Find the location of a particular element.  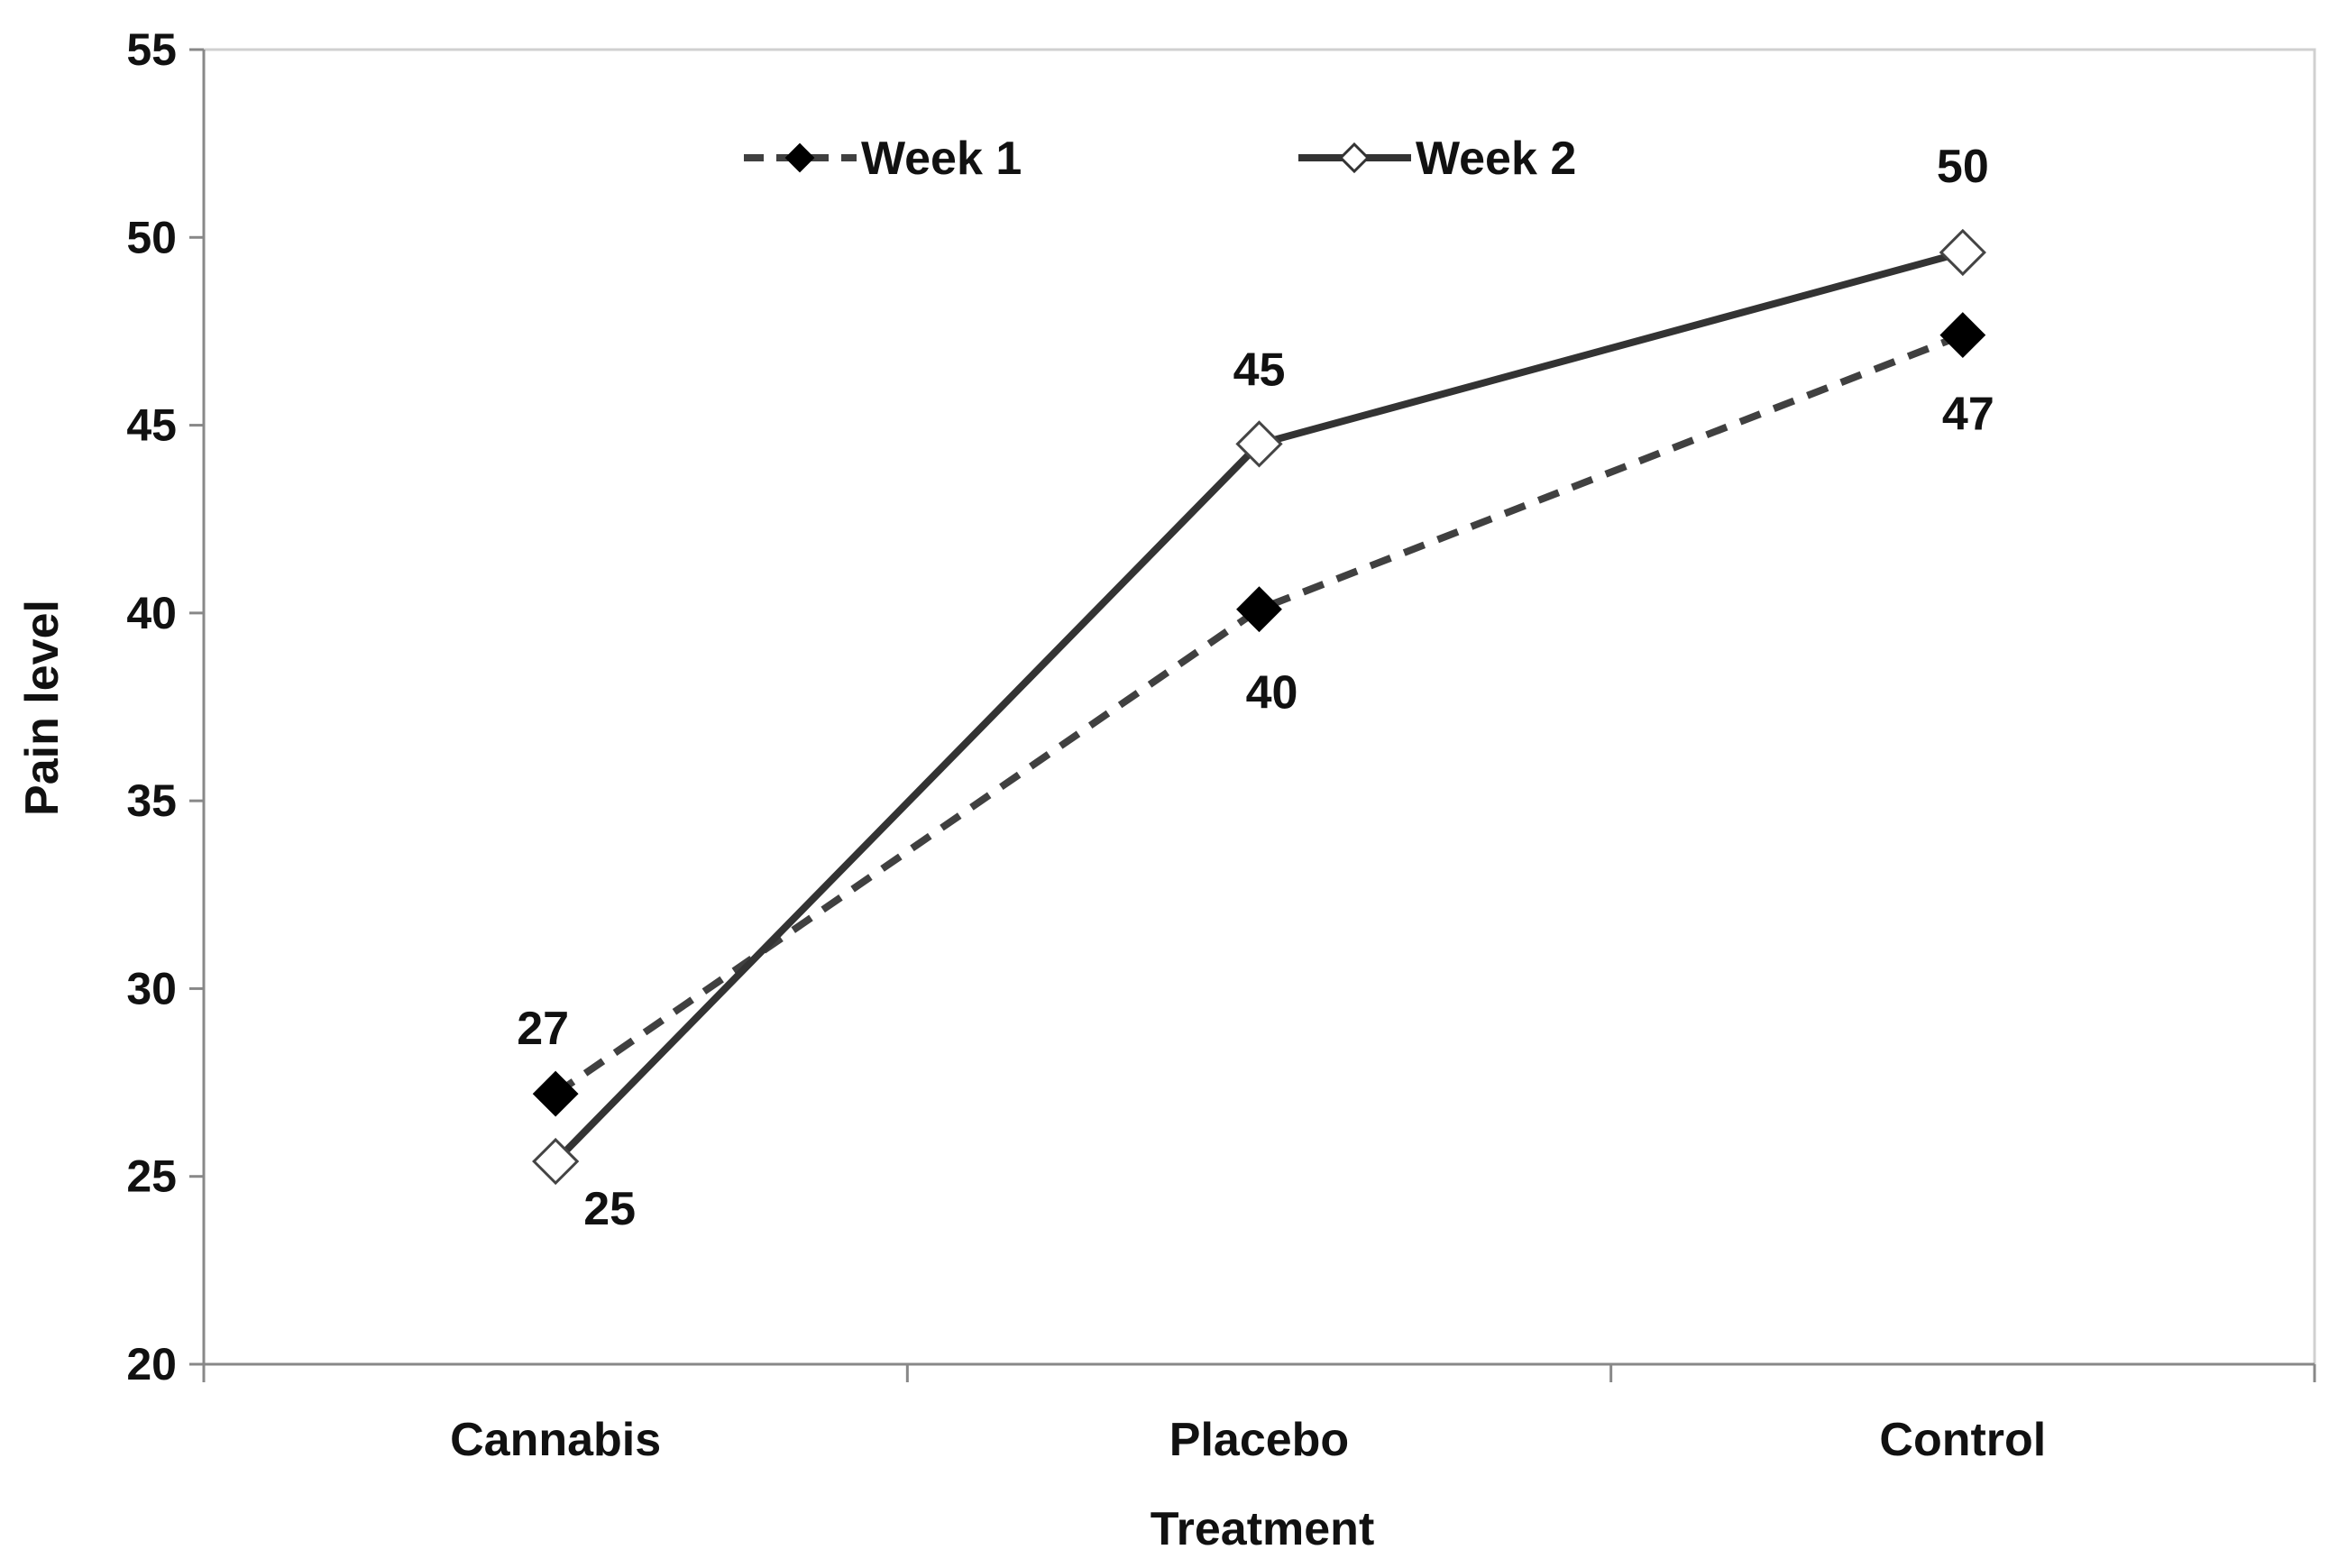

data-label-week-2-cannabis: 25 is located at coordinates (609, 1209).